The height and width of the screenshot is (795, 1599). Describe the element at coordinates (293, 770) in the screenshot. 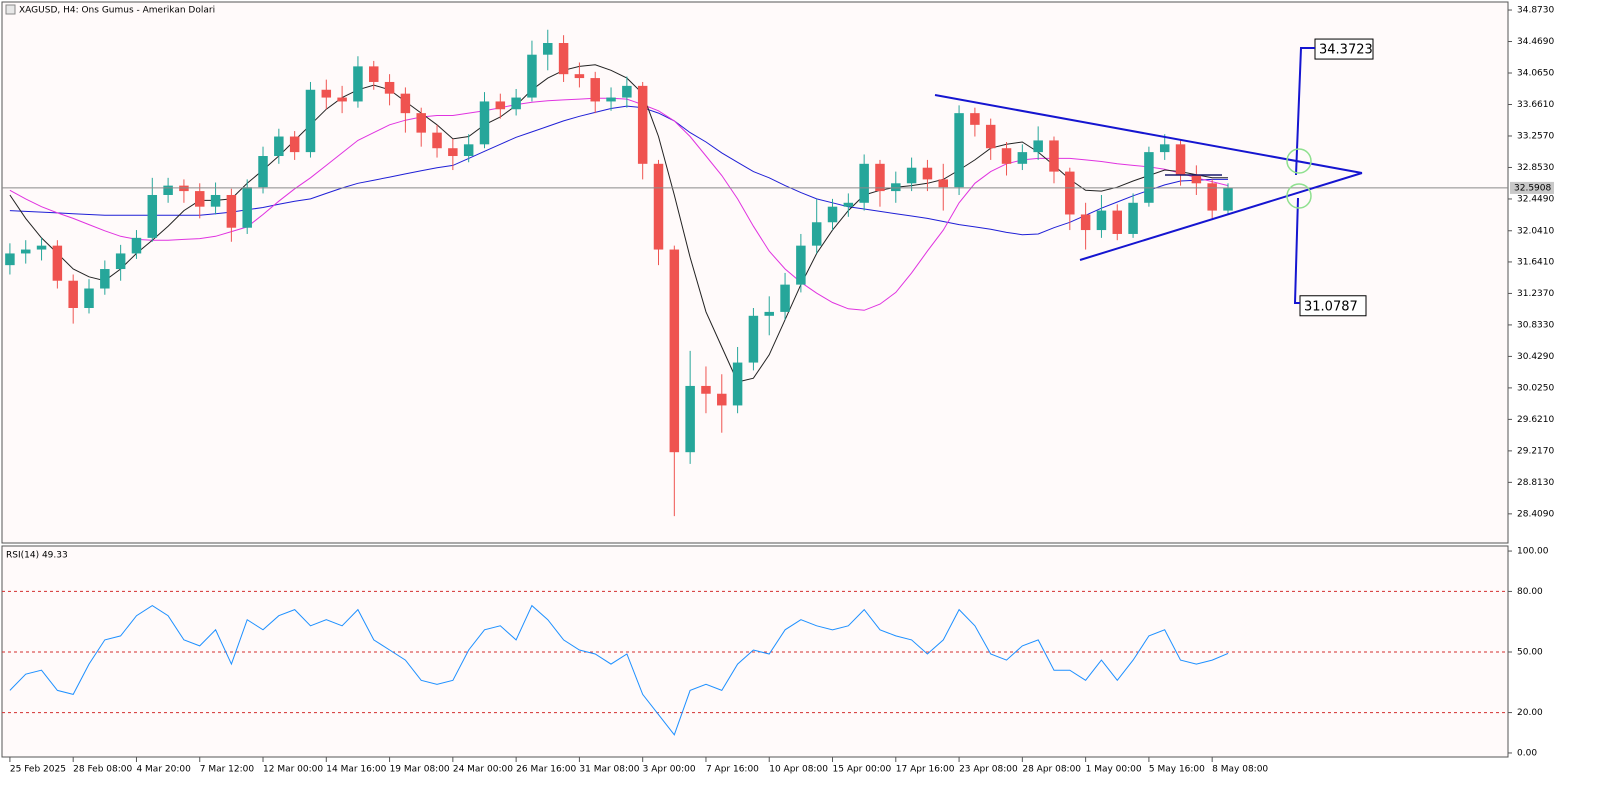

I see `x-tick-label: 12 Mar 00:00` at that location.